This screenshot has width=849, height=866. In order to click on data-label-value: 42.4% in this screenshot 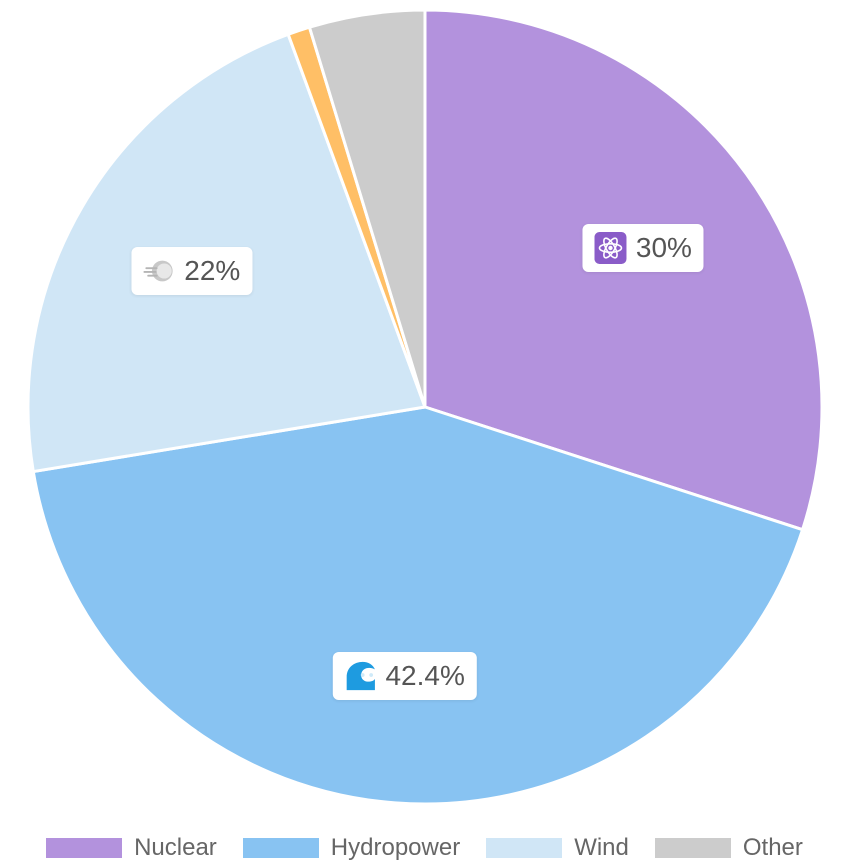, I will do `click(425, 676)`.